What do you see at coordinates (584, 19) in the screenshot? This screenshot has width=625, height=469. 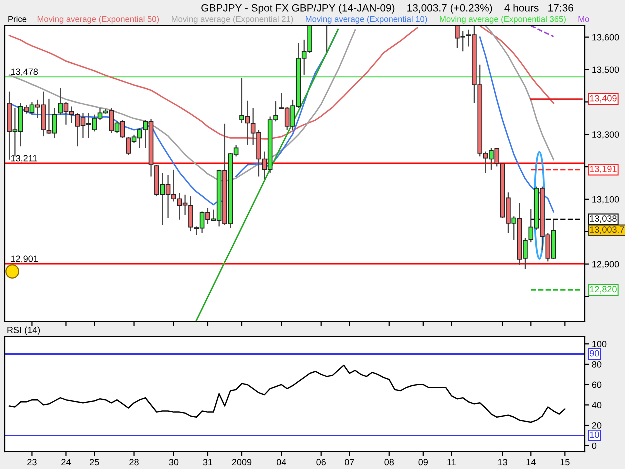 I see `text: Mo` at bounding box center [584, 19].